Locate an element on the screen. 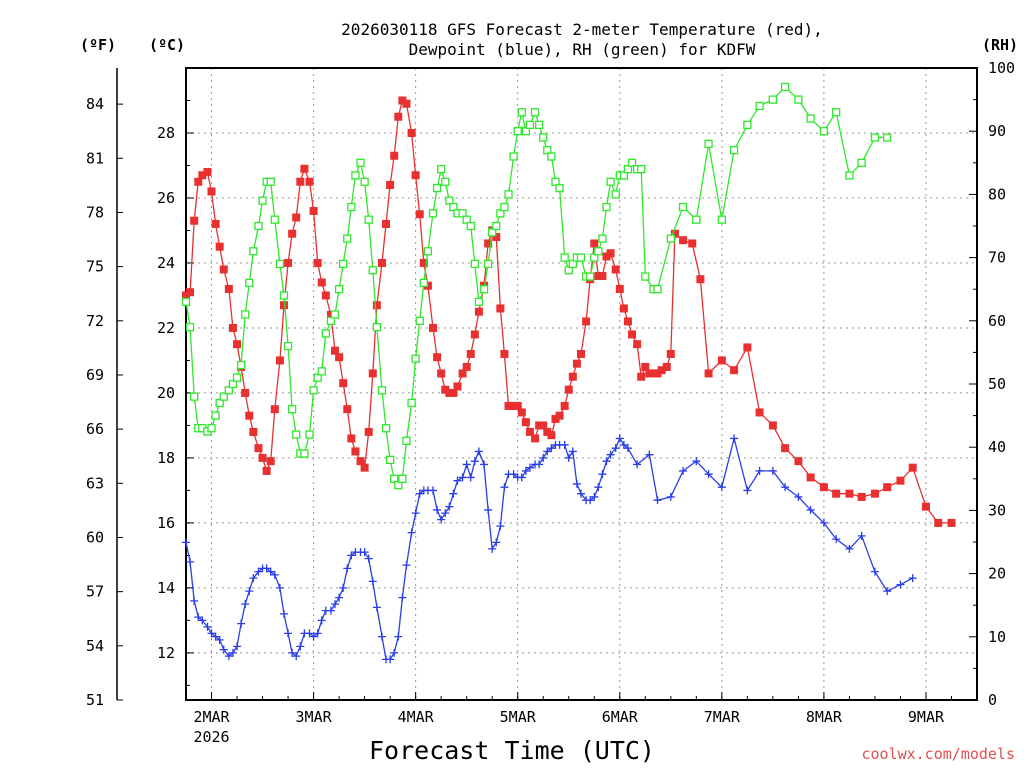 This screenshot has width=1024, height=768. fahrenheit-tick-label: 54 is located at coordinates (95, 646).